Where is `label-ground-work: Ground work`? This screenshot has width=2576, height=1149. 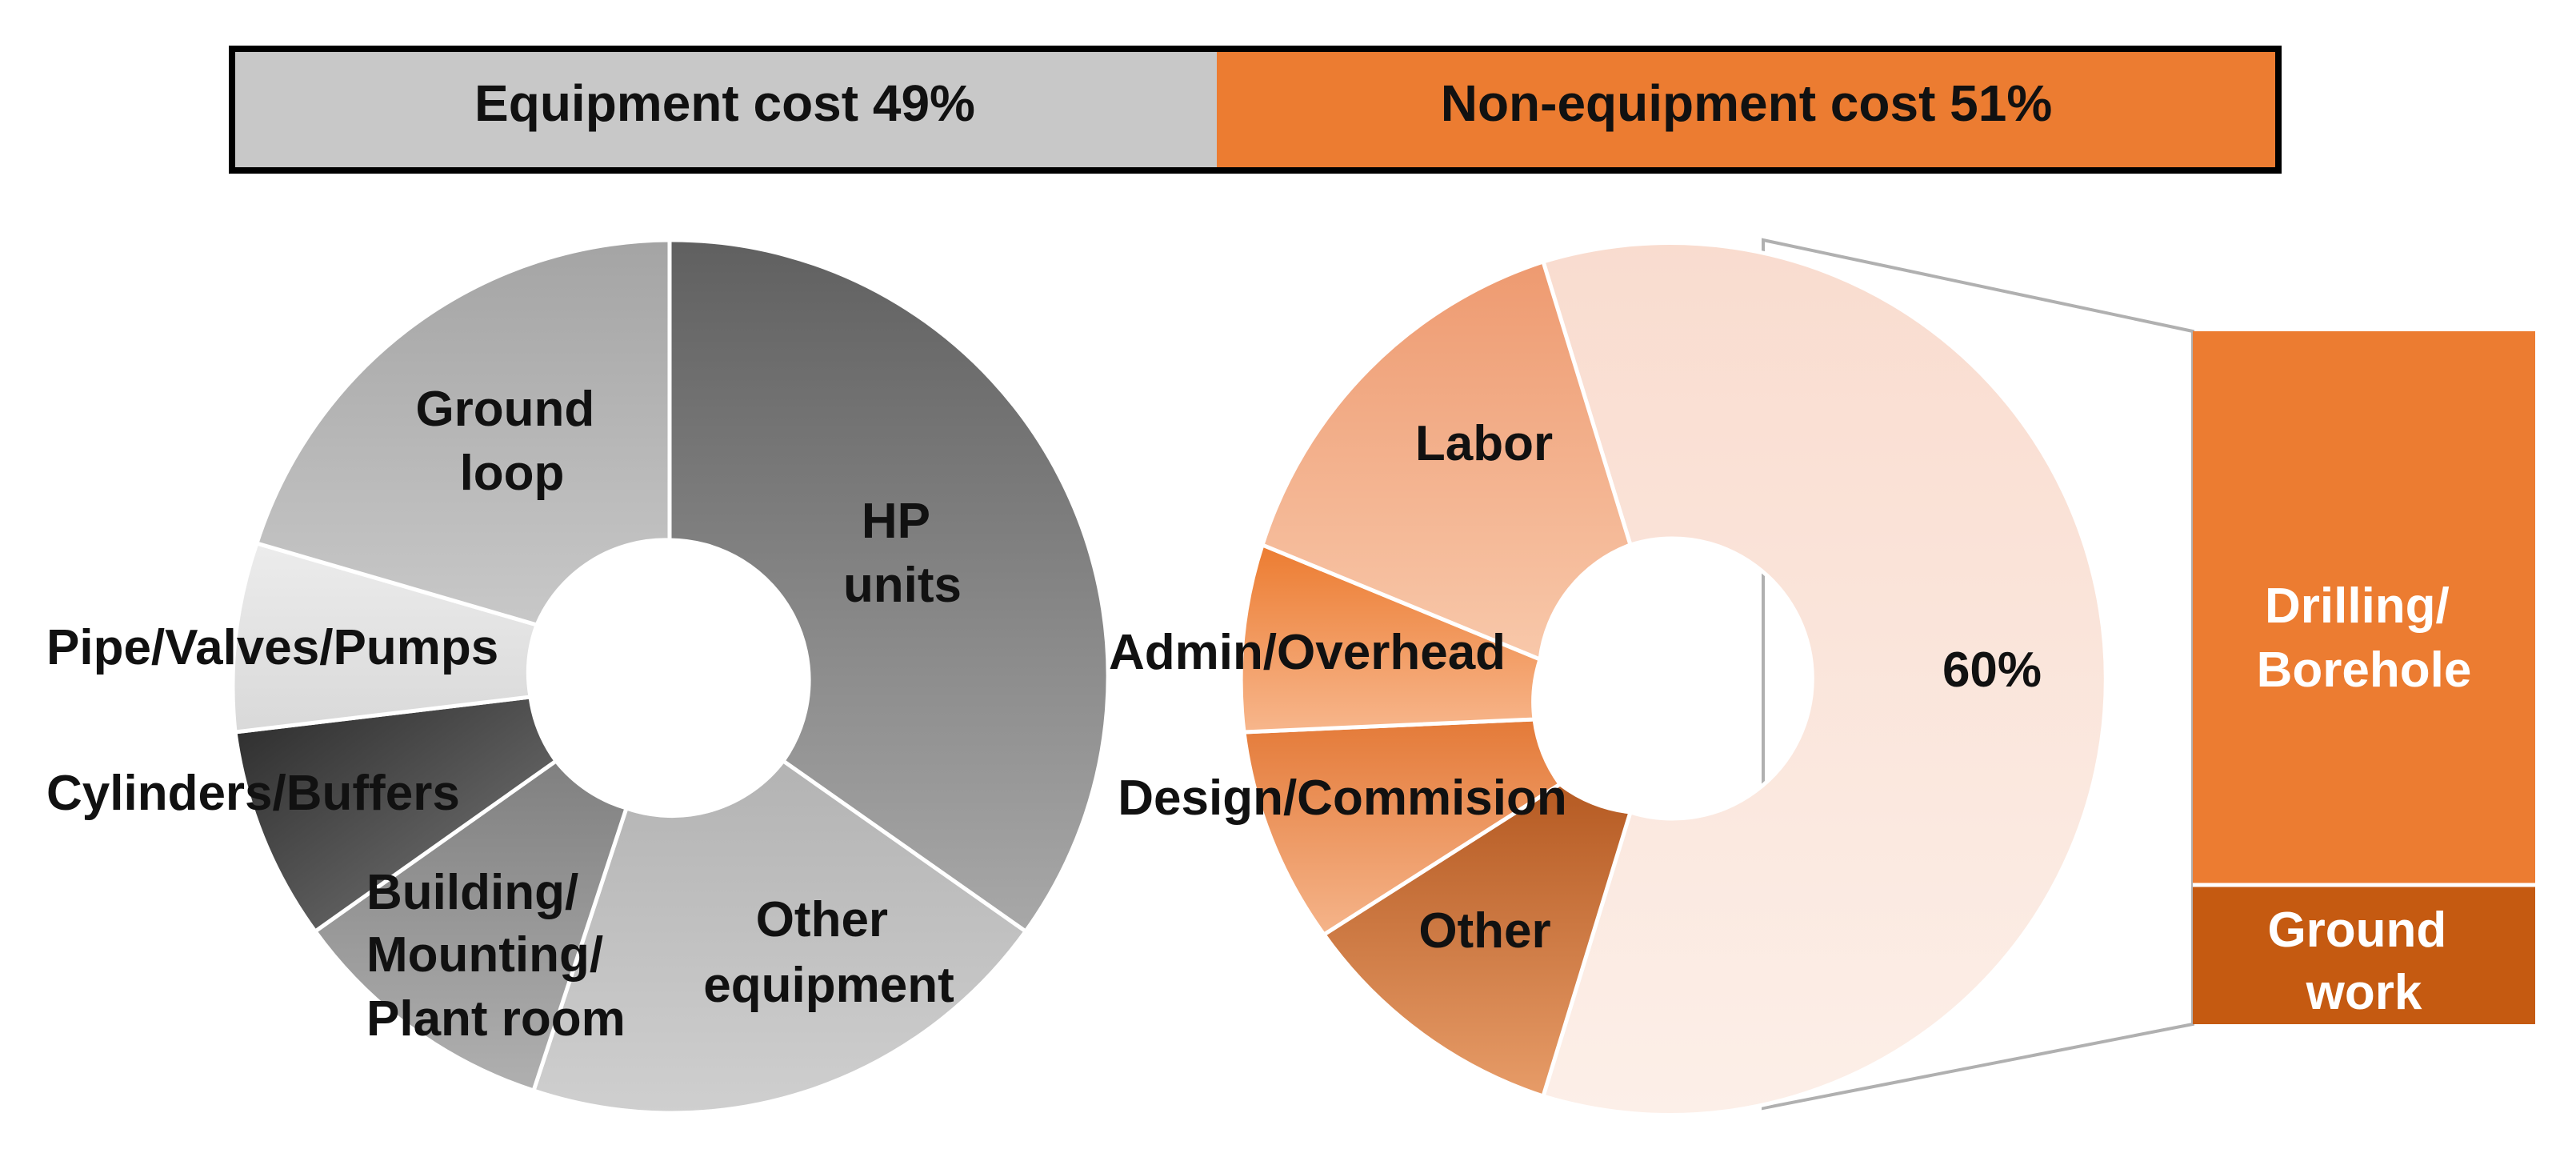
label-ground-work: Ground work is located at coordinates (2363, 962).